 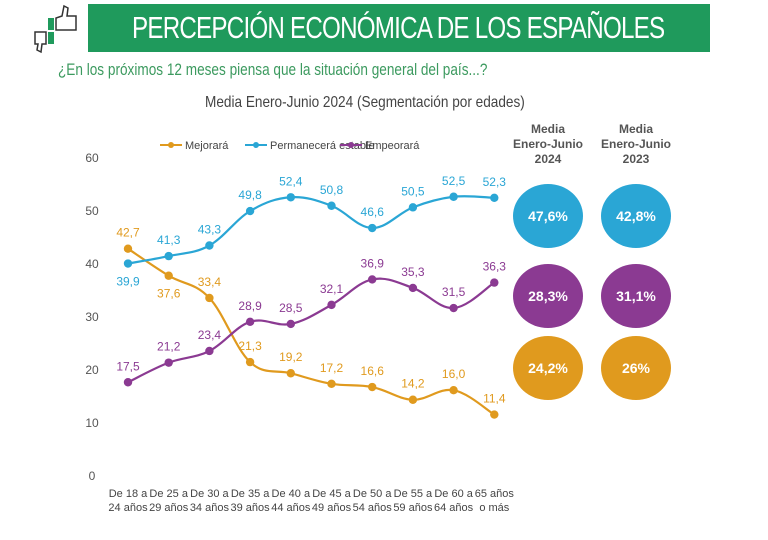 What do you see at coordinates (636, 216) in the screenshot?
I see `estable-2023-bubble: 42,8%` at bounding box center [636, 216].